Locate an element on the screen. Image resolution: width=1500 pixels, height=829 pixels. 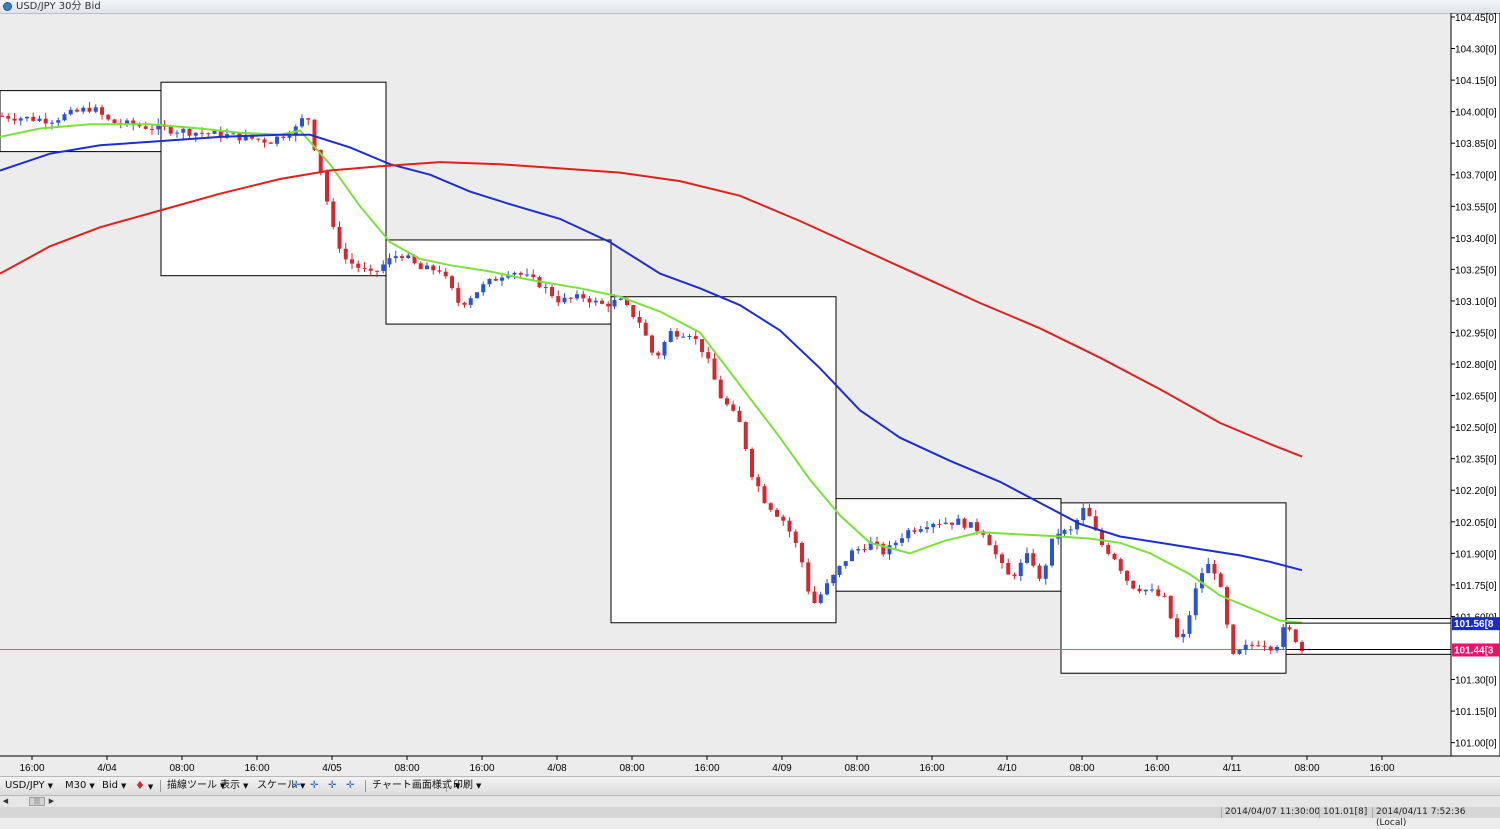
scroll-thumb: ||| is located at coordinates (37, 801).